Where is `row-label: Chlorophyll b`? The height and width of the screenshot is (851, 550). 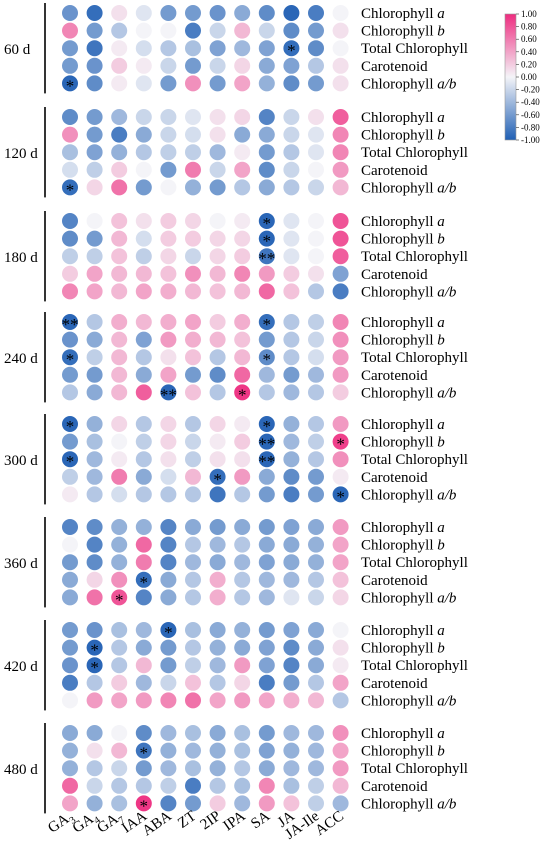
row-label: Chlorophyll b is located at coordinates (403, 752).